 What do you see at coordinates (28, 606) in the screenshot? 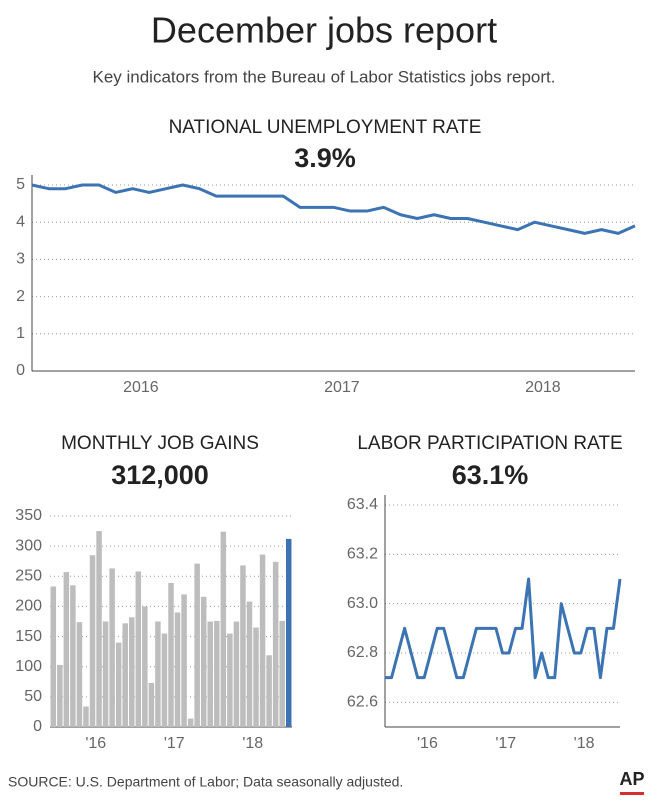
I see `y-tick-label: 200` at bounding box center [28, 606].